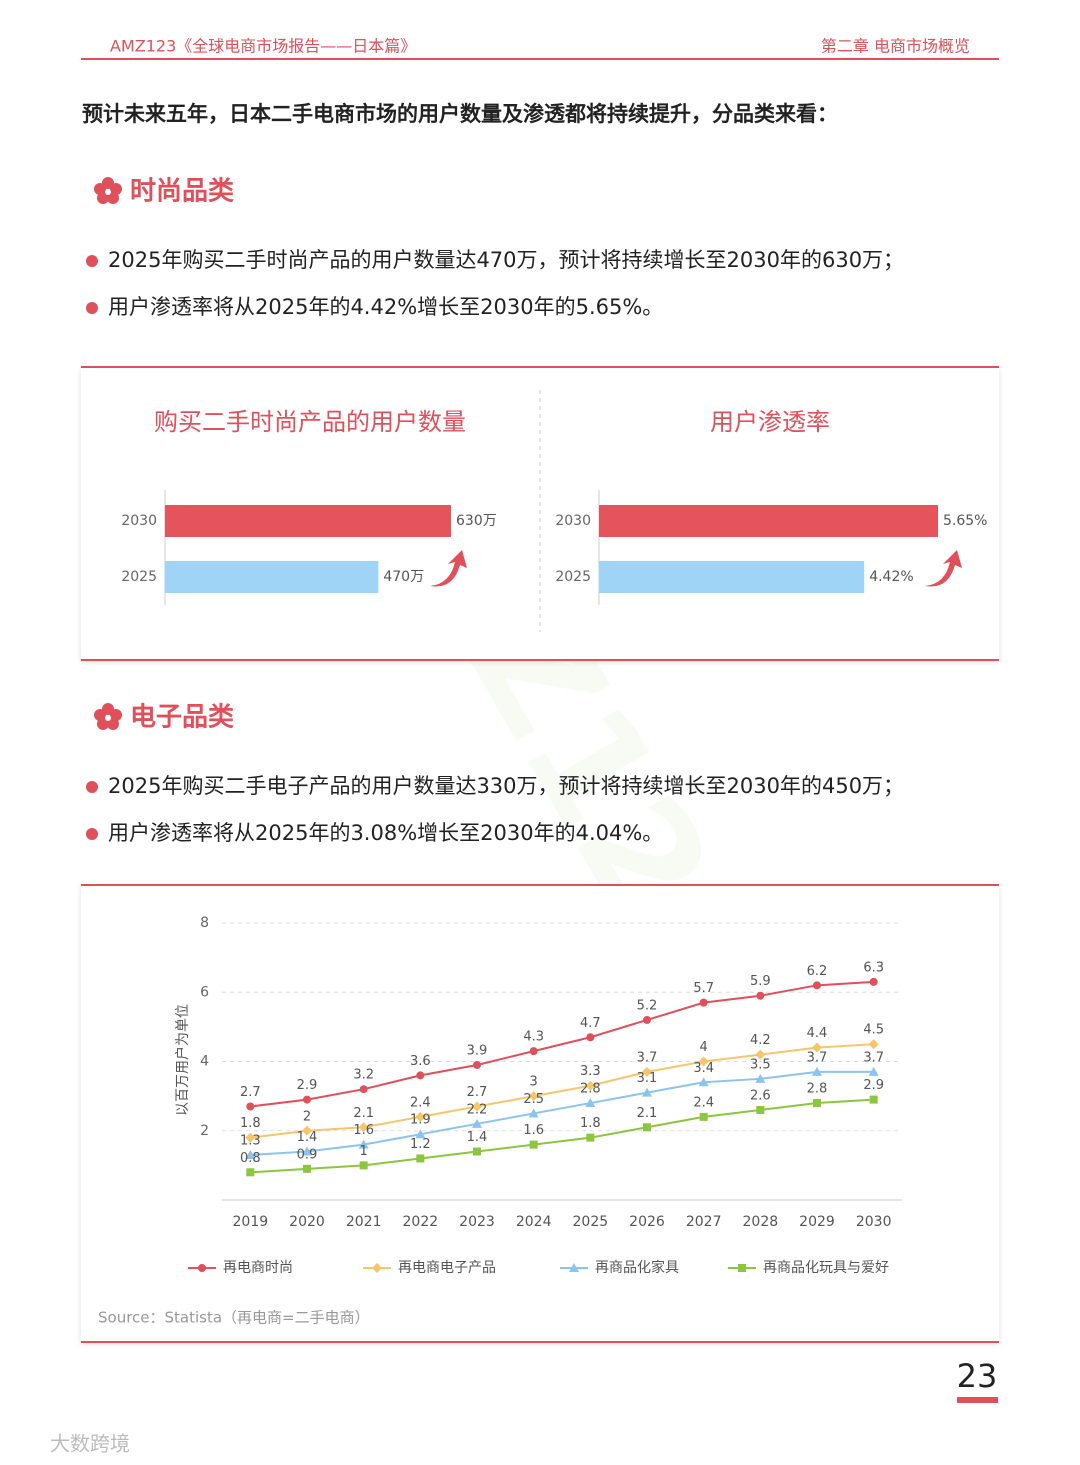 The height and width of the screenshot is (1465, 1080). Describe the element at coordinates (420, 1120) in the screenshot. I see `data-label: 1.9` at that location.